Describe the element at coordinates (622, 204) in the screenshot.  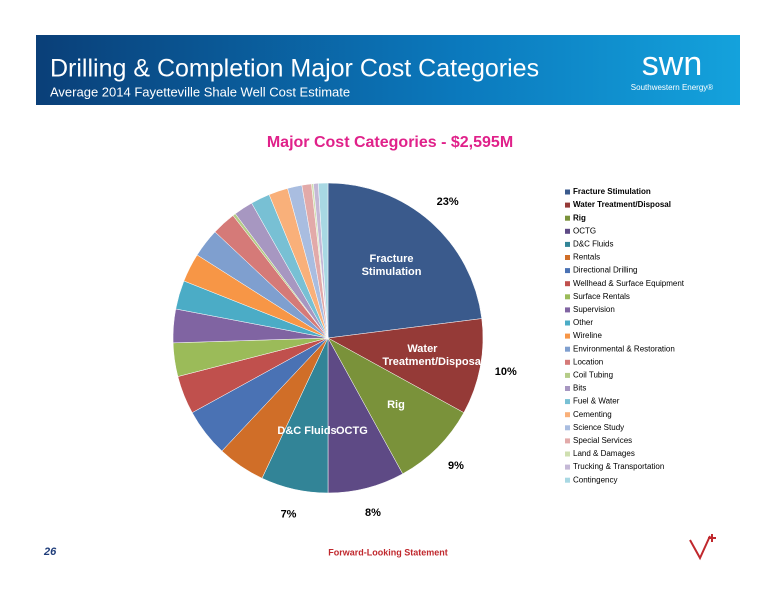
I see `legend-label: Water Treatment/Disposal` at that location.